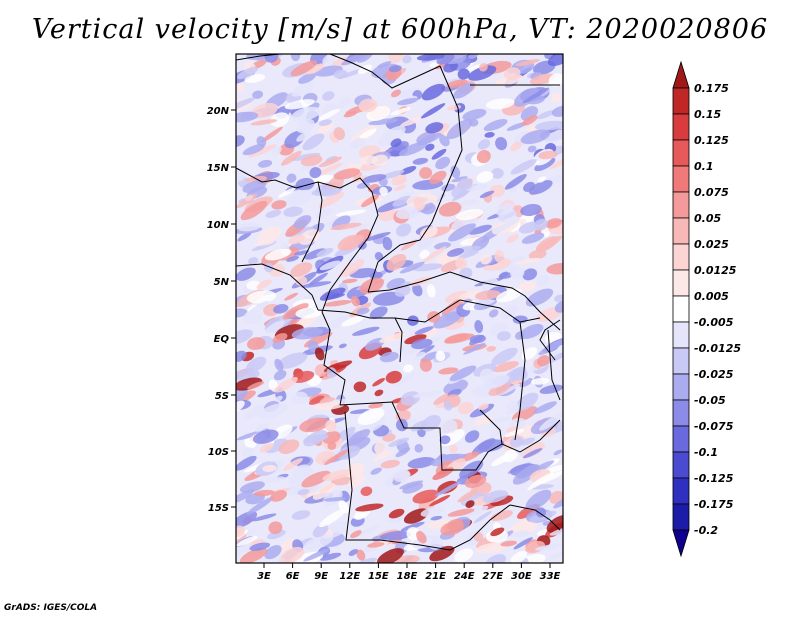 This screenshot has width=800, height=618. Describe the element at coordinates (435, 576) in the screenshot. I see `lon-label: 21E` at that location.